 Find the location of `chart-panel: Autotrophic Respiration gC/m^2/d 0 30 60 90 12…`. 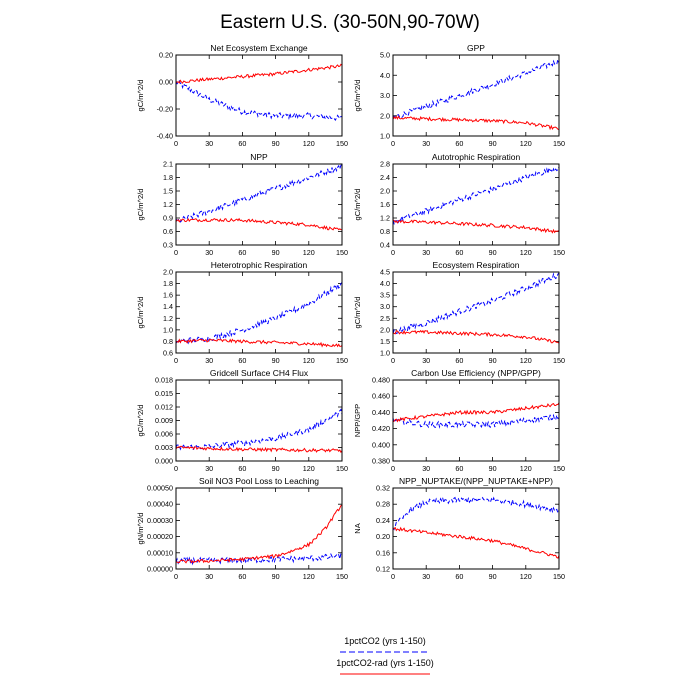

chart-panel: Autotrophic Respiration gC/m^2/d 0 30 60 90 12… is located at coordinates (459, 204).